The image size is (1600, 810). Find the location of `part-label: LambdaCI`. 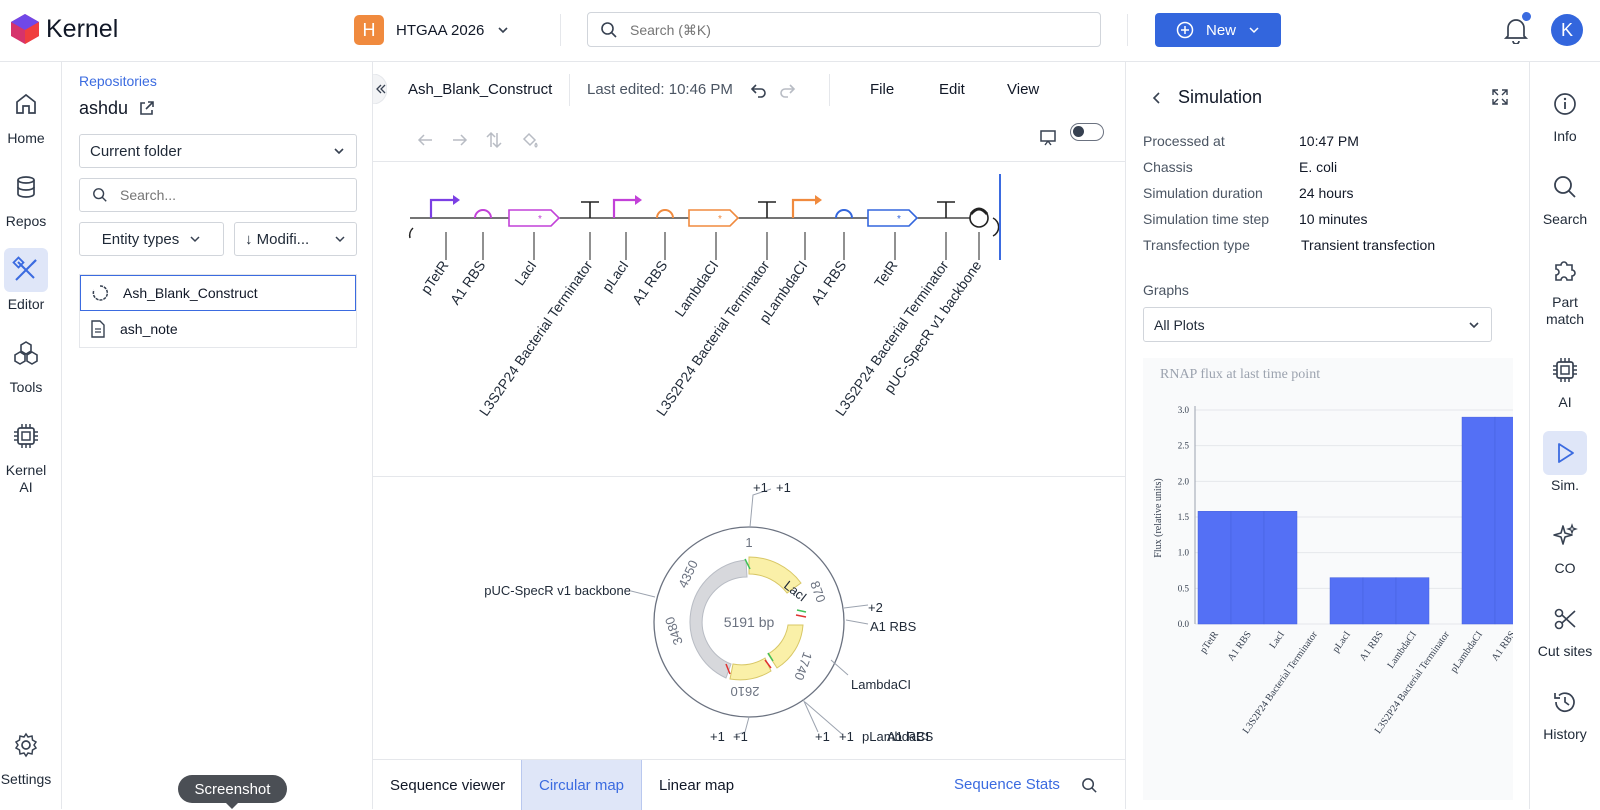

part-label: LambdaCI is located at coordinates (696, 289).